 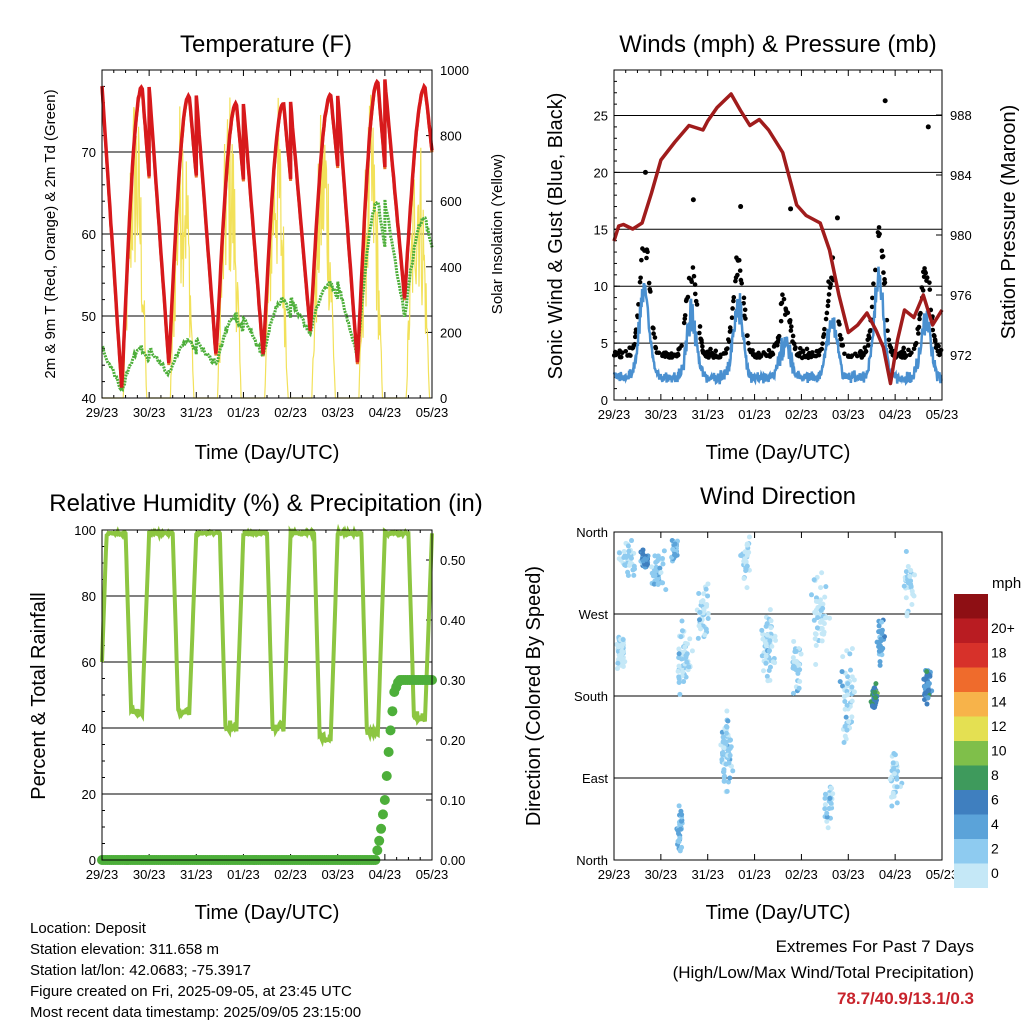 I want to click on y-tick-label: 0, so click(x=92, y=860).